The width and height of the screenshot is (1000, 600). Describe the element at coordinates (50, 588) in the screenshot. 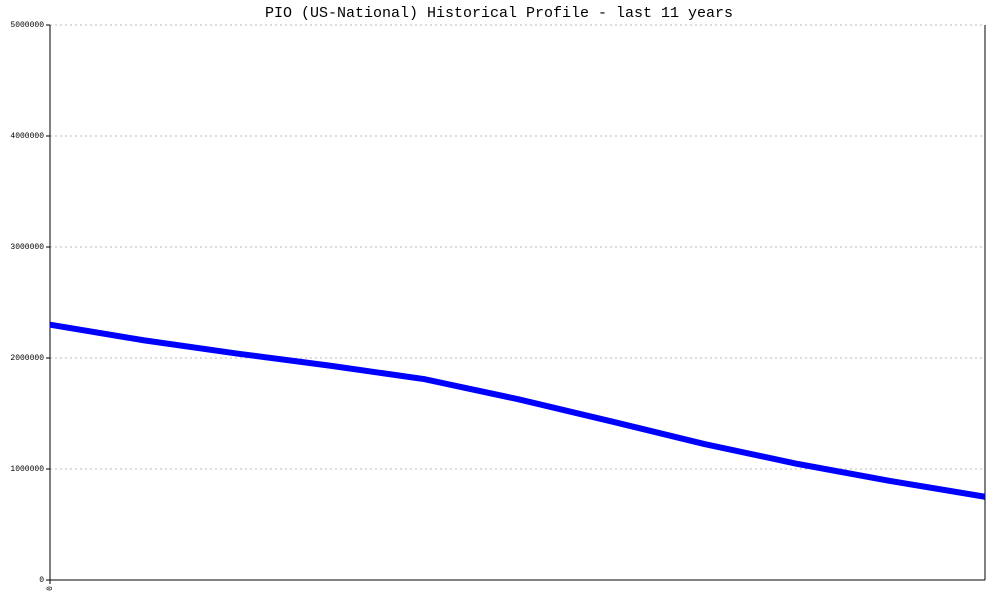

I see `x-tick-label: 0` at that location.